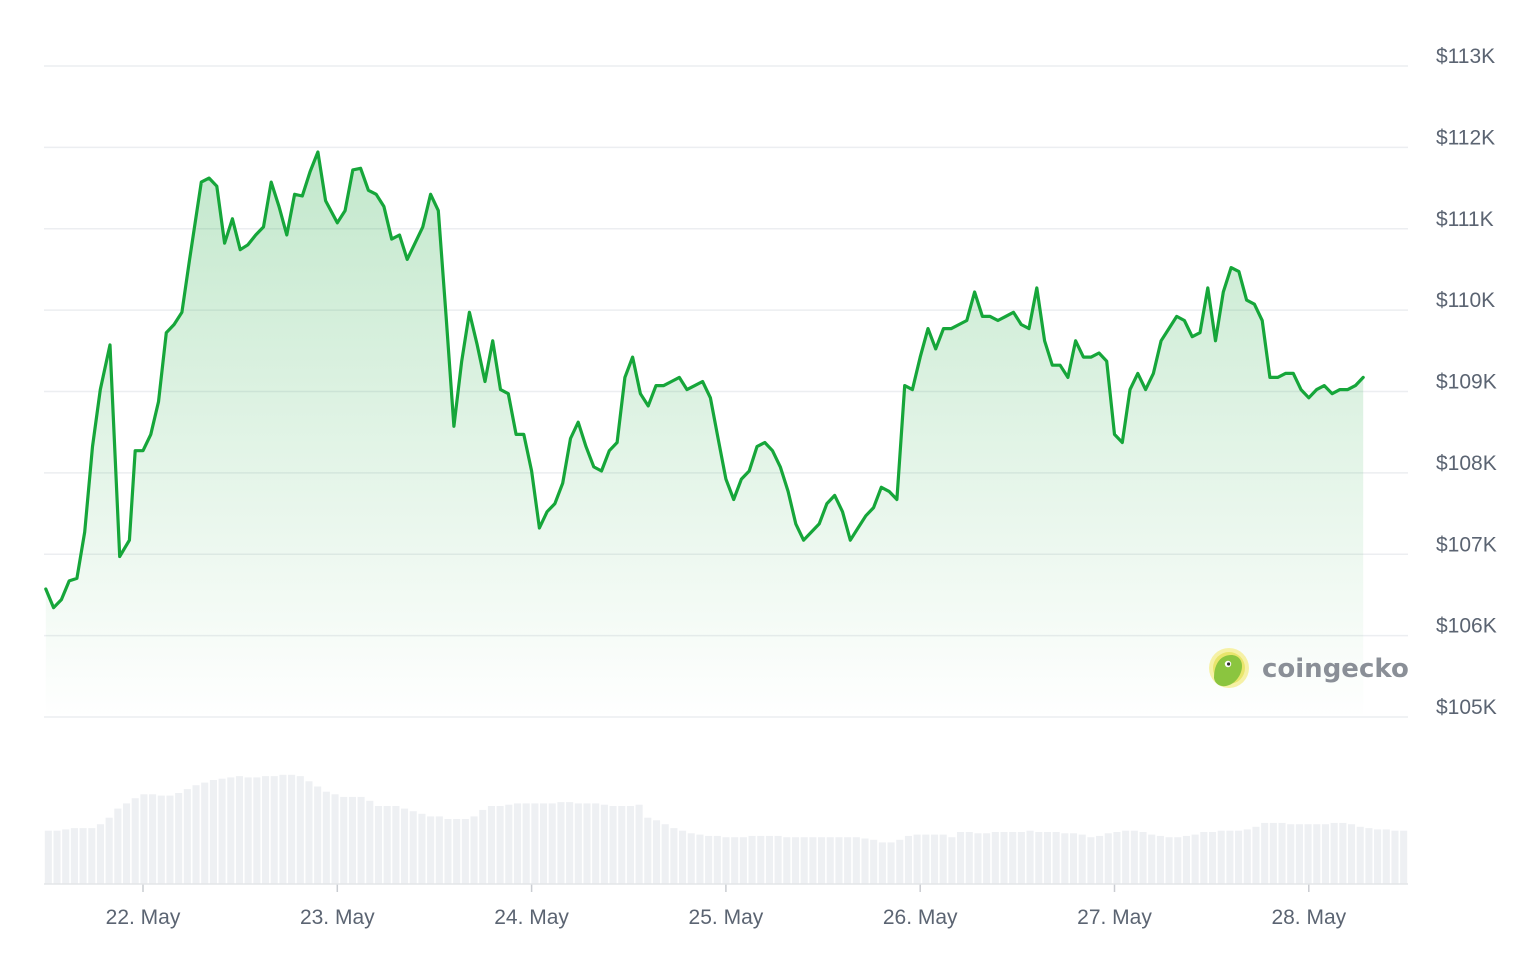  What do you see at coordinates (1466, 626) in the screenshot?
I see `y-tick-label: $106K` at bounding box center [1466, 626].